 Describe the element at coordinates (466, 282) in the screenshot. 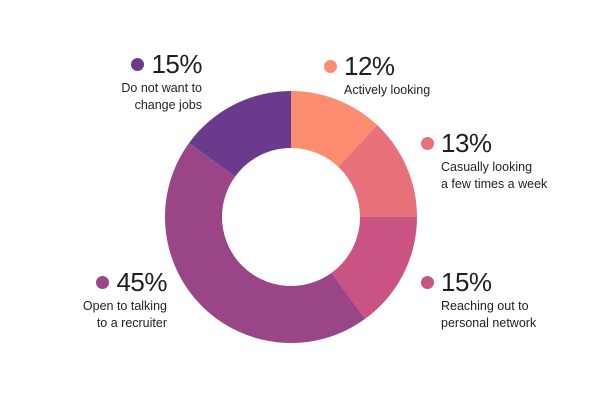

I see `pct-reaching-out: 15%` at that location.